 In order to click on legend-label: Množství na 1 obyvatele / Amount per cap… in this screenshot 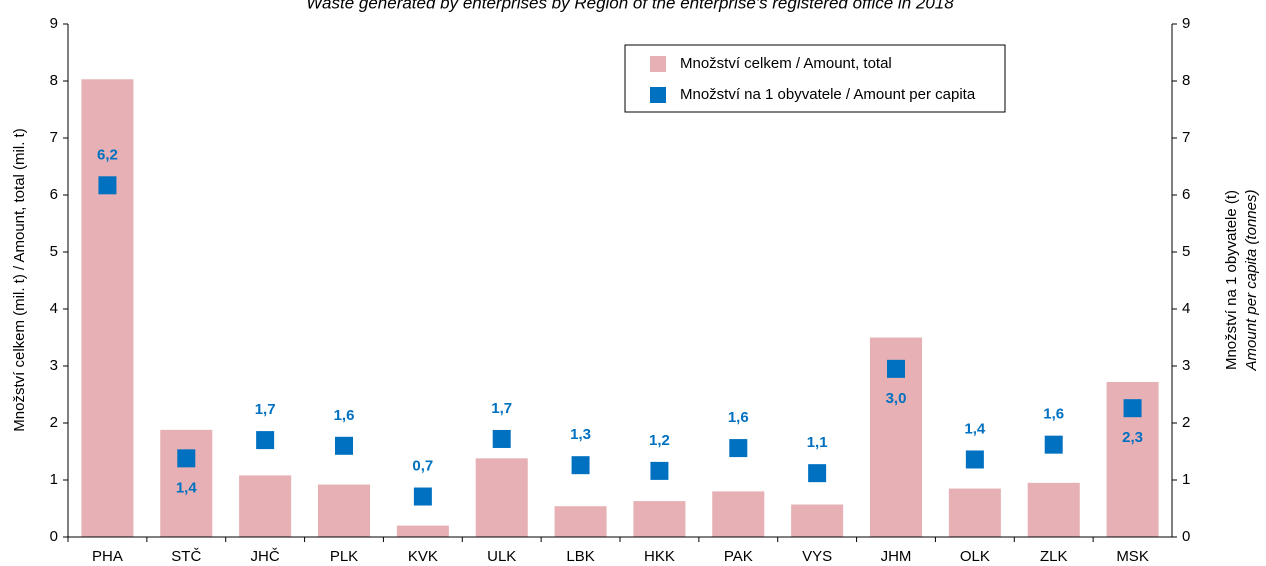, I will do `click(828, 94)`.